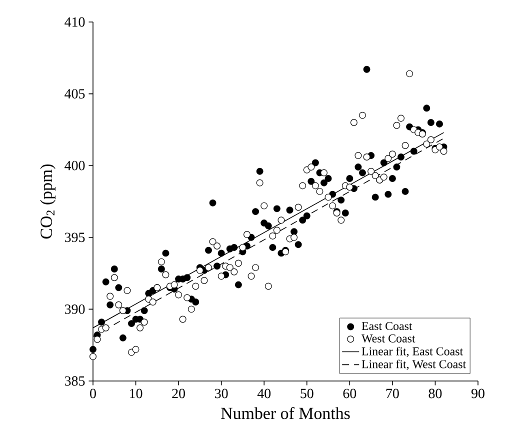 The height and width of the screenshot is (439, 517). Describe the element at coordinates (349, 393) in the screenshot. I see `x-tick-label: 60` at that location.